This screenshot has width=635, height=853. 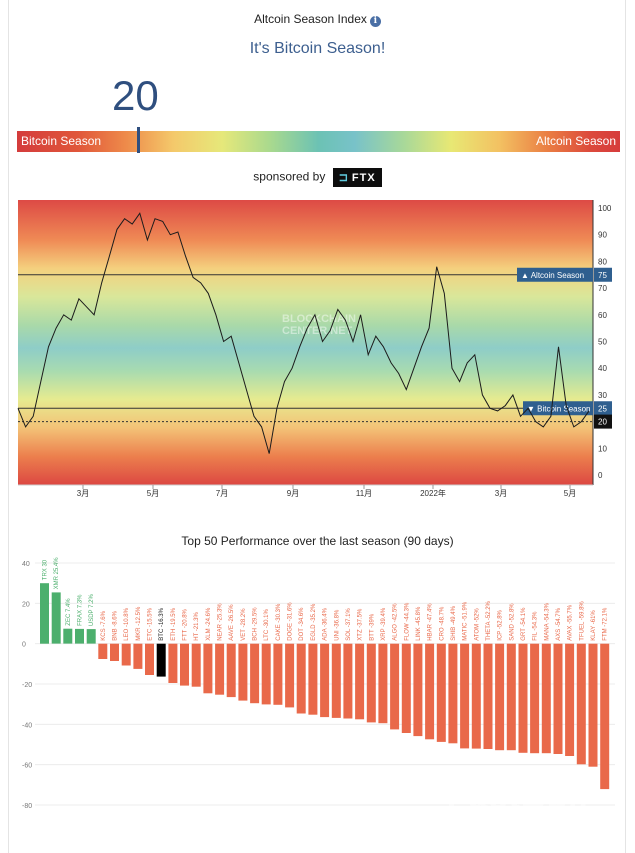 I want to click on bar-value-label: ICP -52.8%, so click(x=501, y=624).